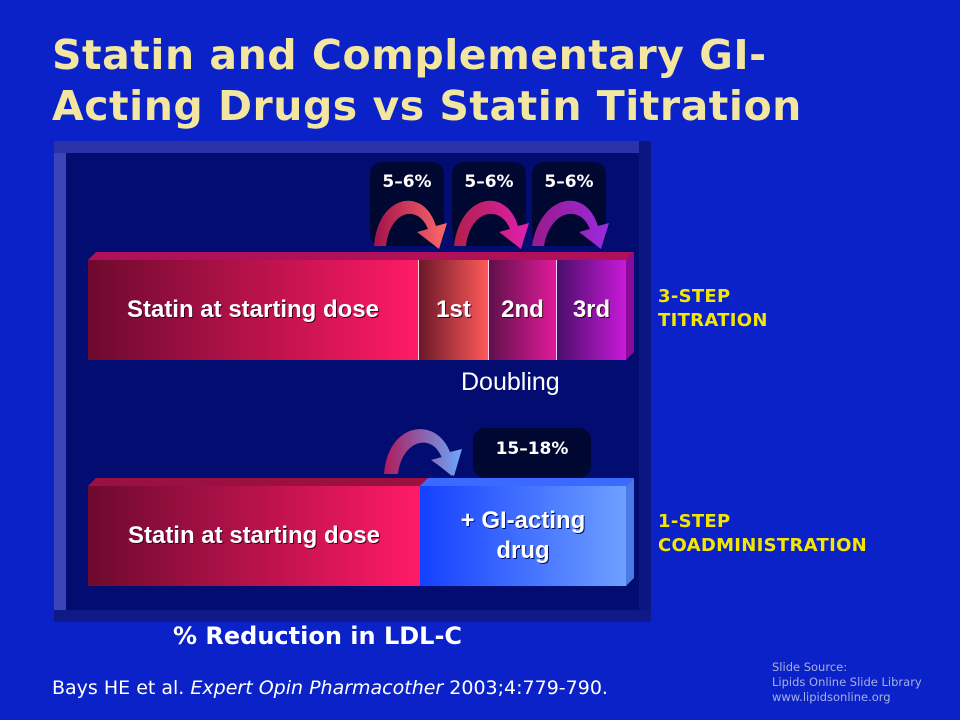  Describe the element at coordinates (423, 452) in the screenshot. I see `arrow-coadmin-front-icon` at that location.